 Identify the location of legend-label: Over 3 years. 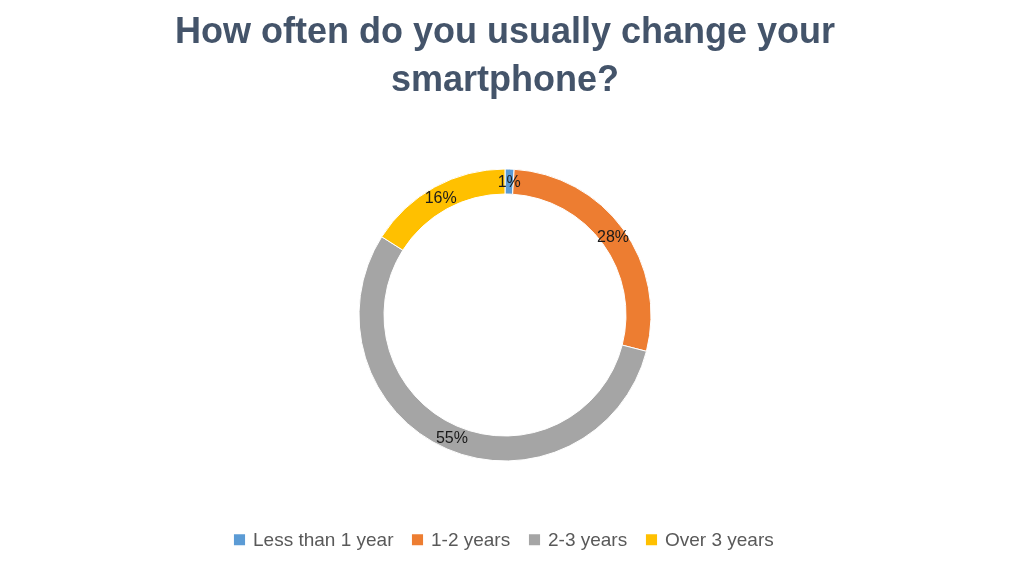
(719, 539).